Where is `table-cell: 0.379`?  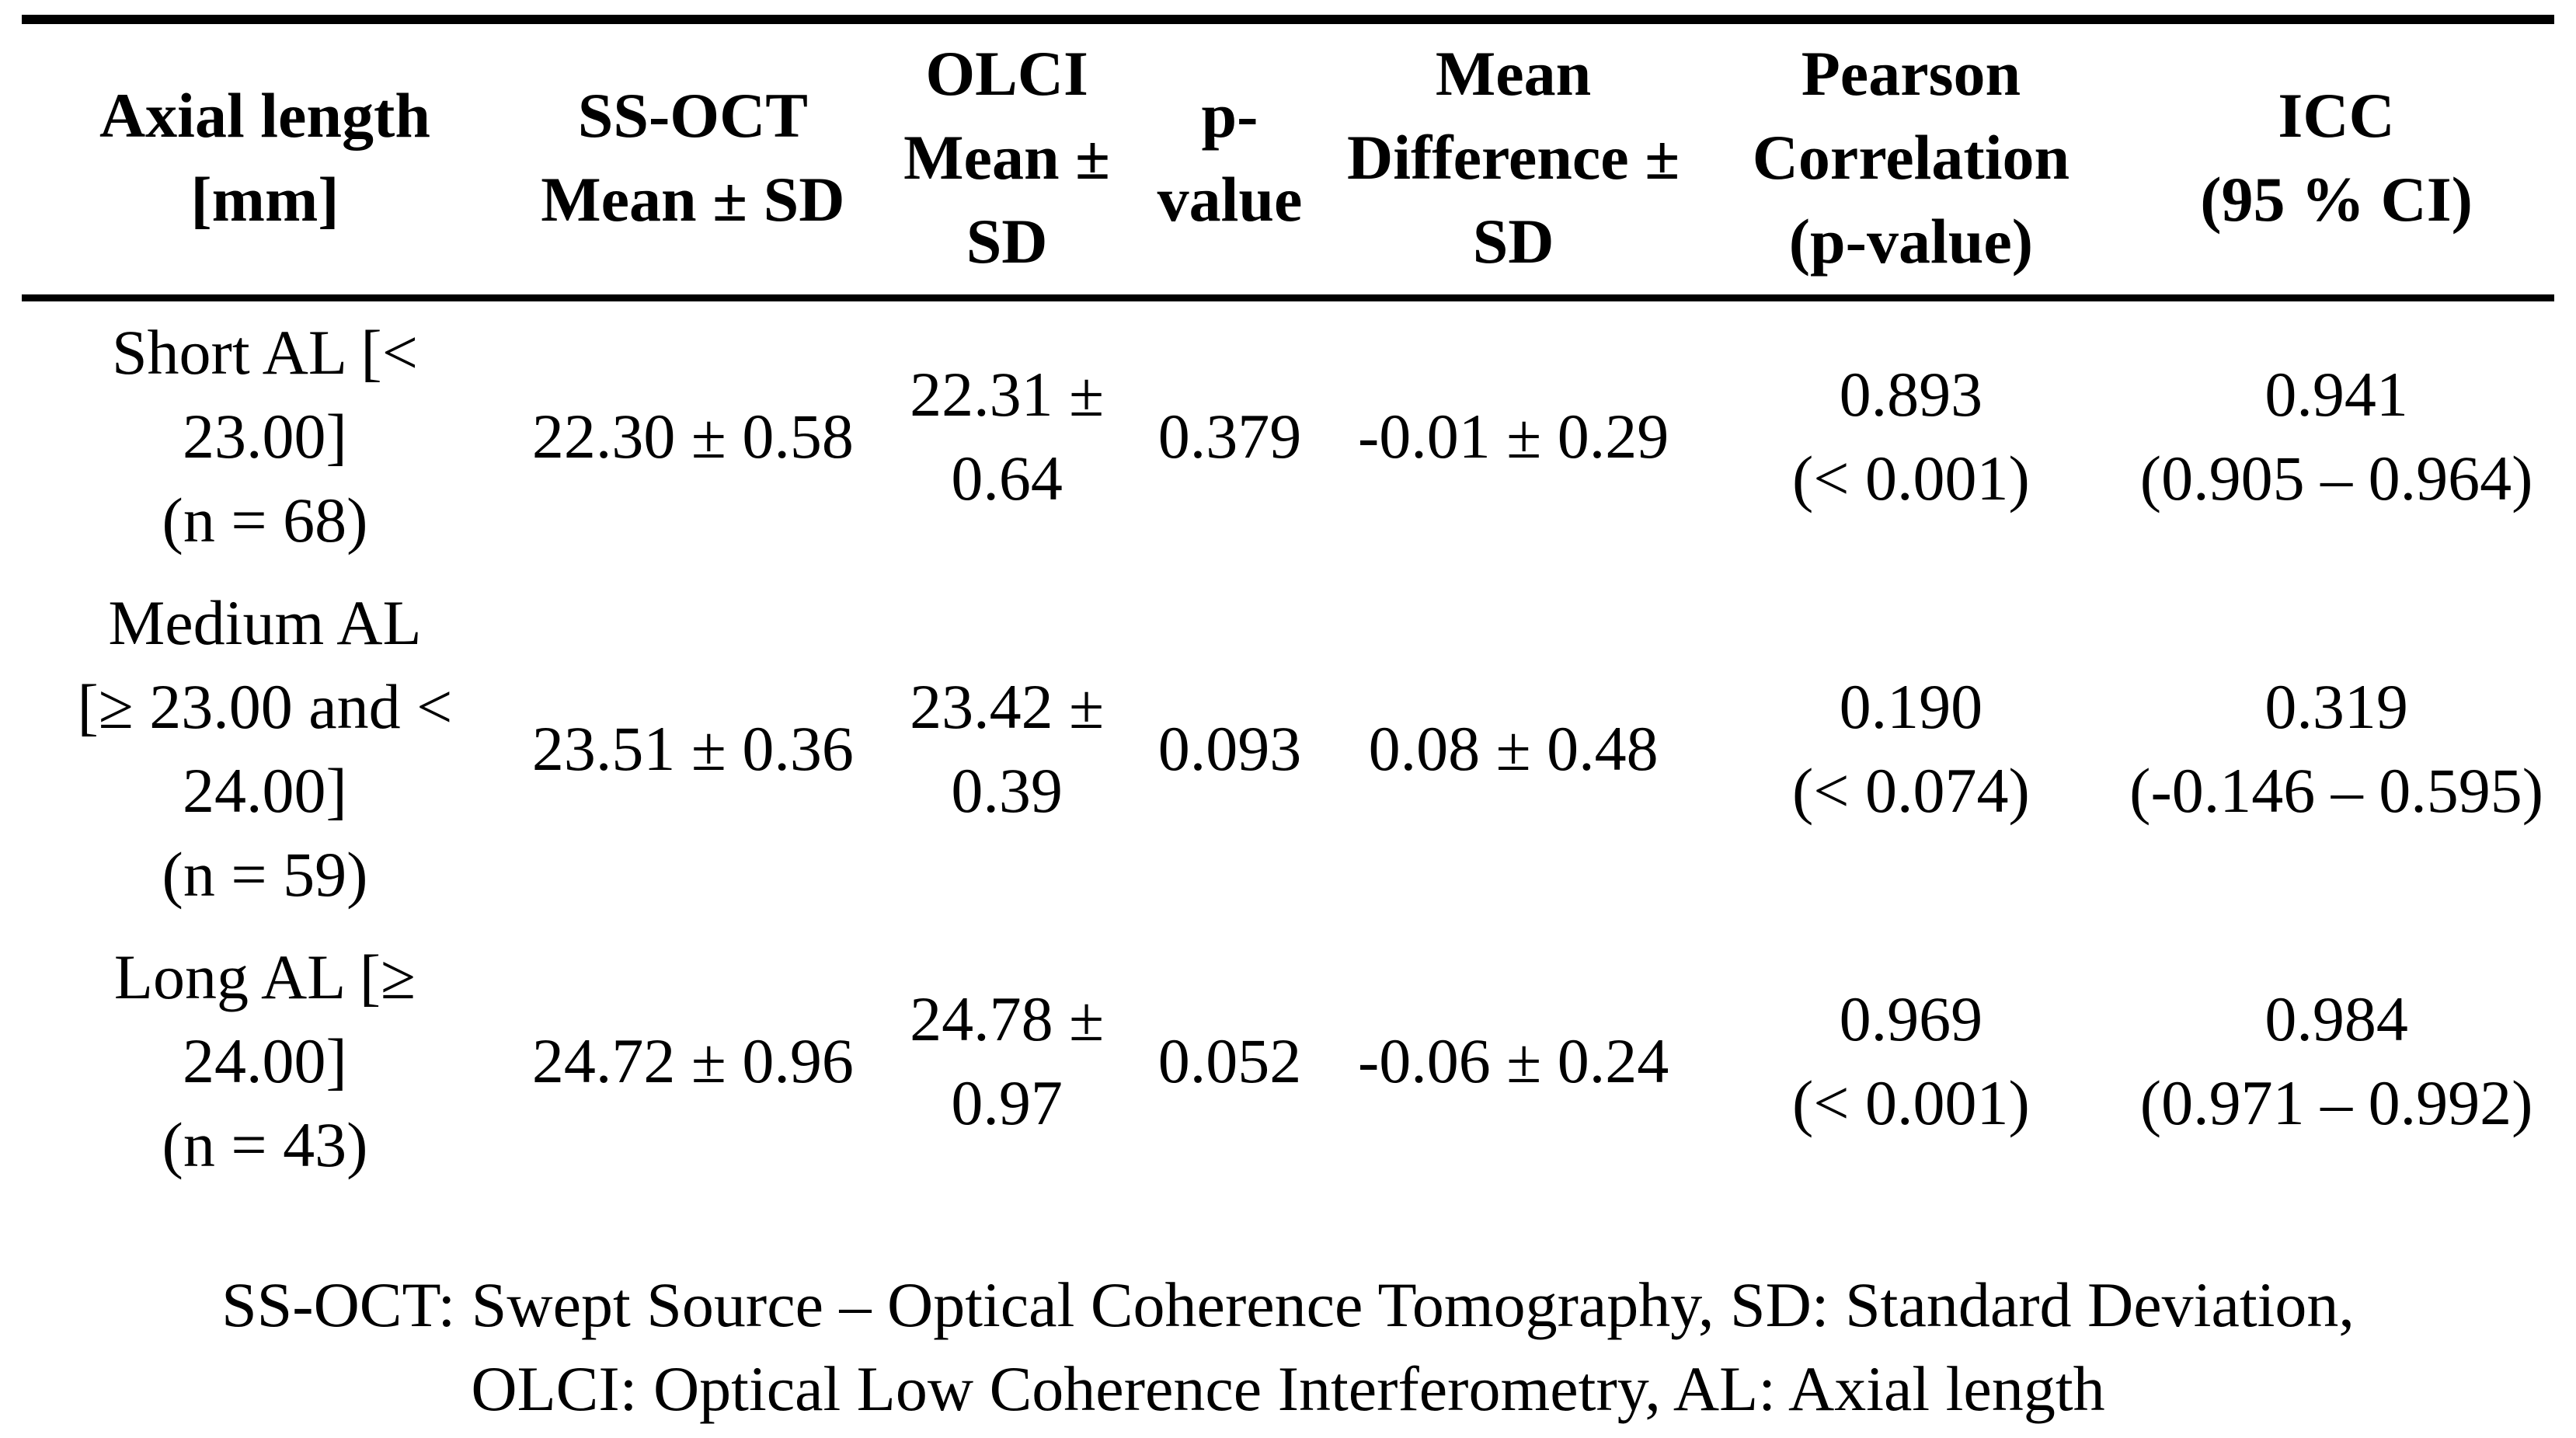 table-cell: 0.379 is located at coordinates (1229, 437).